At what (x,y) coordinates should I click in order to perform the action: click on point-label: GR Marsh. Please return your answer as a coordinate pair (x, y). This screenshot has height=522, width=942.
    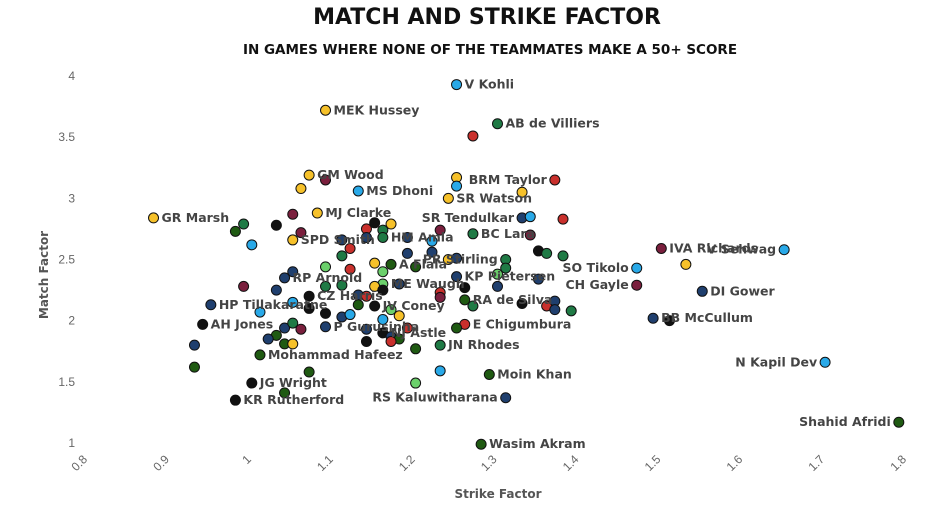
    Looking at the image, I should click on (196, 217).